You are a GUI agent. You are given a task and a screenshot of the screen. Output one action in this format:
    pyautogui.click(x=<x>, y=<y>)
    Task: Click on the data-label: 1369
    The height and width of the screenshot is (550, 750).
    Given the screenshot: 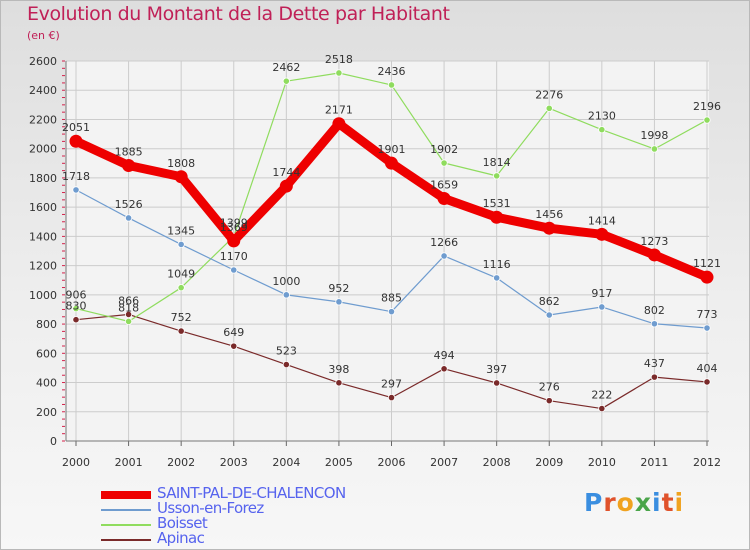 What is the action you would take?
    pyautogui.click(x=234, y=227)
    